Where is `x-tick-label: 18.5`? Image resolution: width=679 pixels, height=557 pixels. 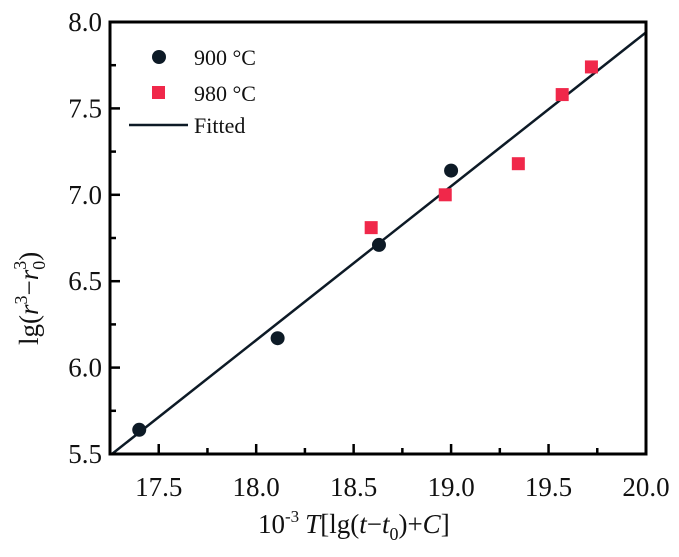 x-tick-label: 18.5 is located at coordinates (353, 487).